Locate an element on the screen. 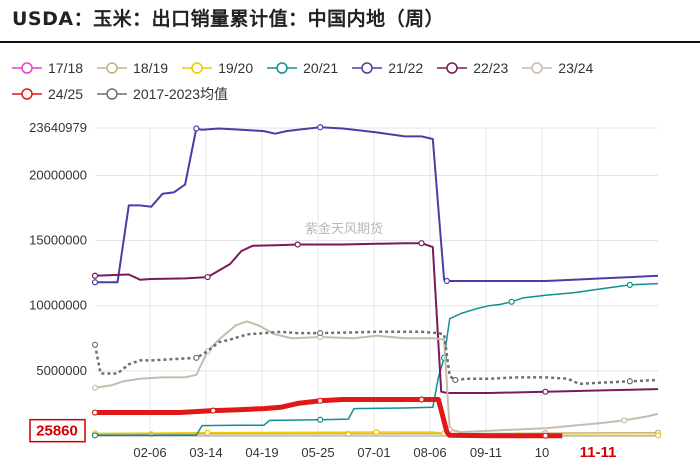  highlight-labels: 25860 is located at coordinates (57, 430).